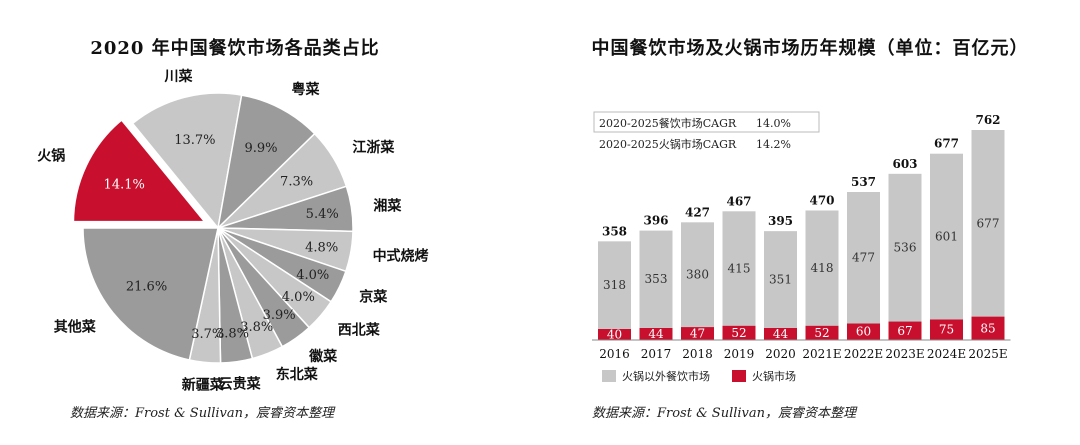  I want to click on bar-other-label-8: 601, so click(946, 237).